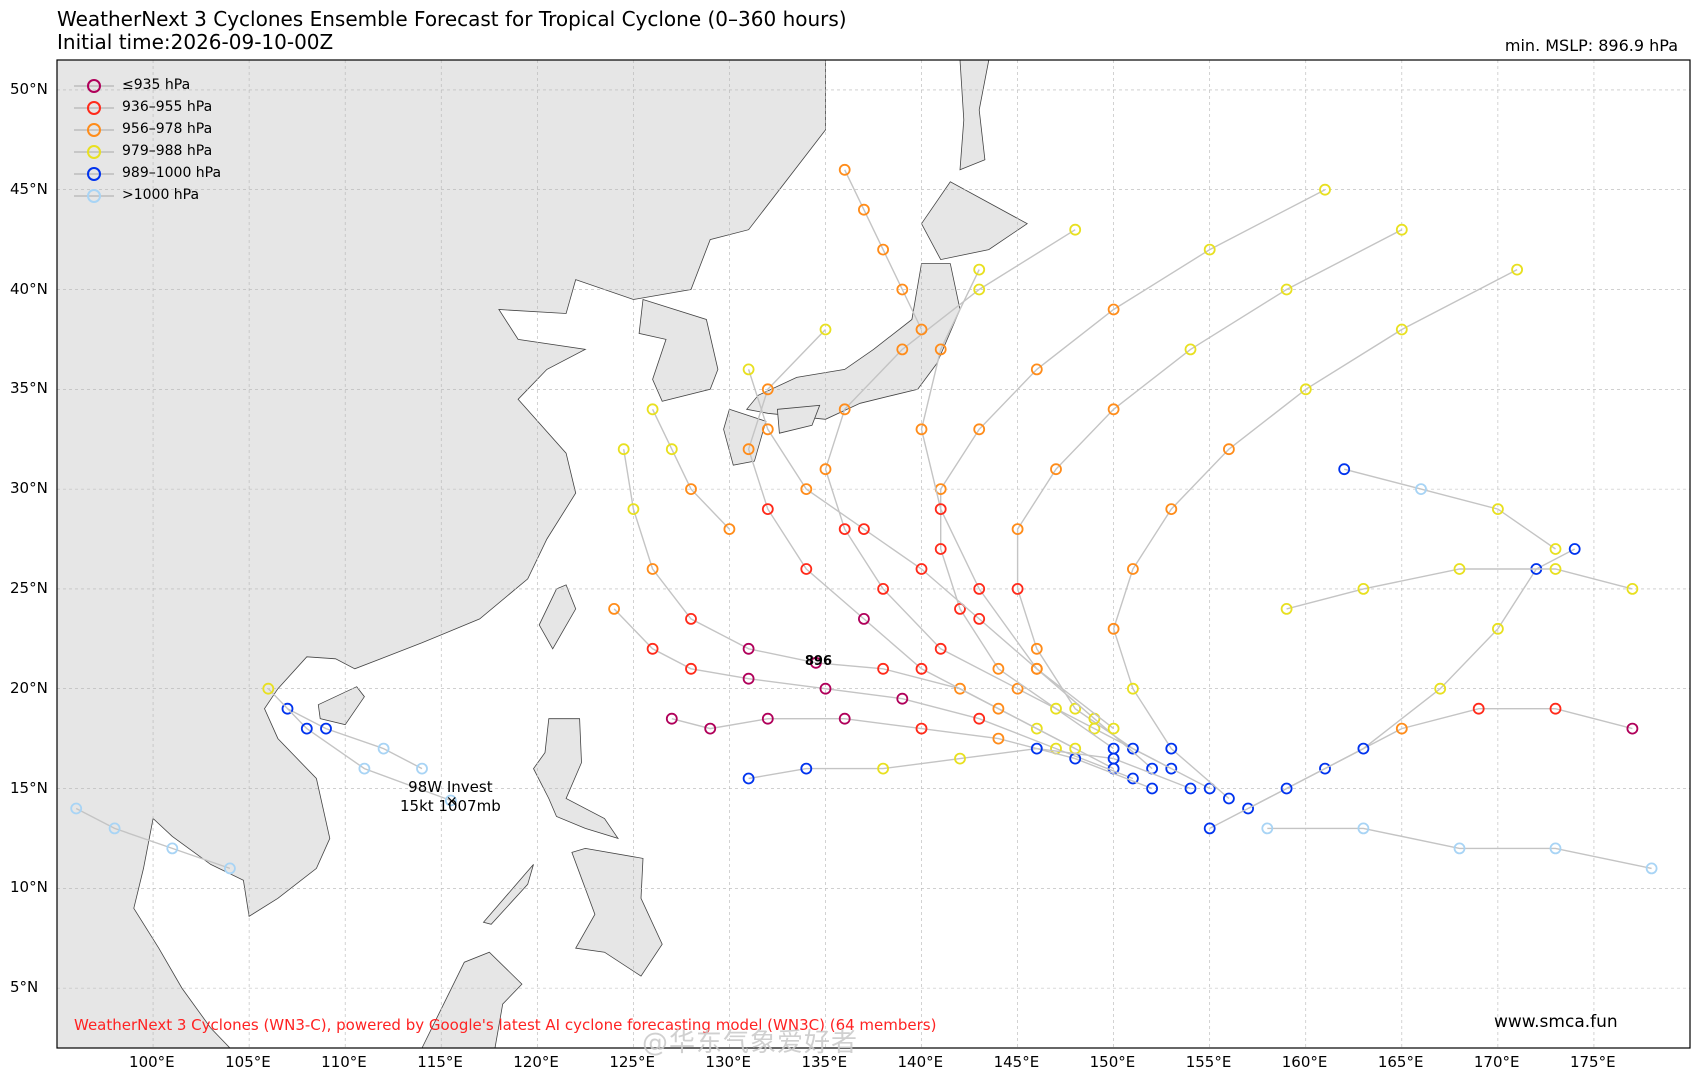 This screenshot has width=1700, height=1080. I want to click on lat-tick-label: 50°N, so click(29, 88).